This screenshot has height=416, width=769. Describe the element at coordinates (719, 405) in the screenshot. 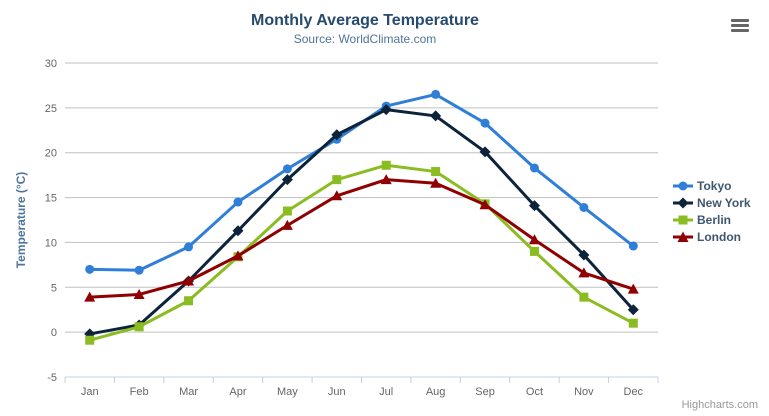

I see `credits-link: Highcharts.com` at that location.